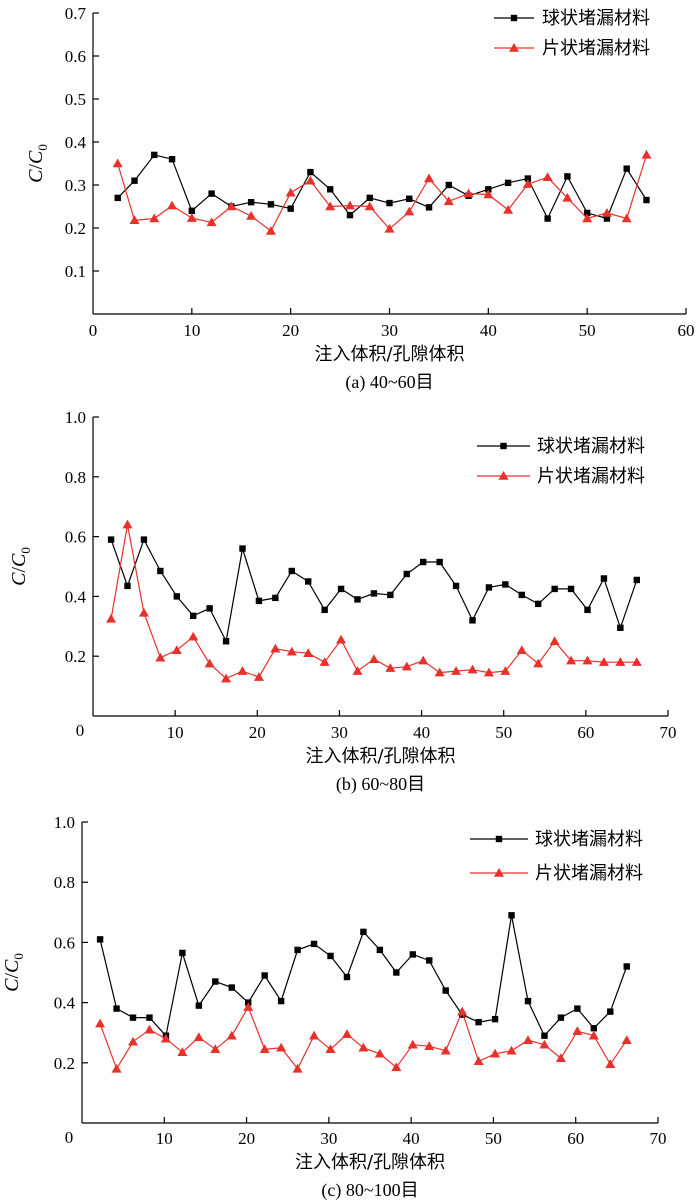 This screenshot has width=700, height=1203. Describe the element at coordinates (64, 942) in the screenshot. I see `y-tick-label: 0.6` at that location.